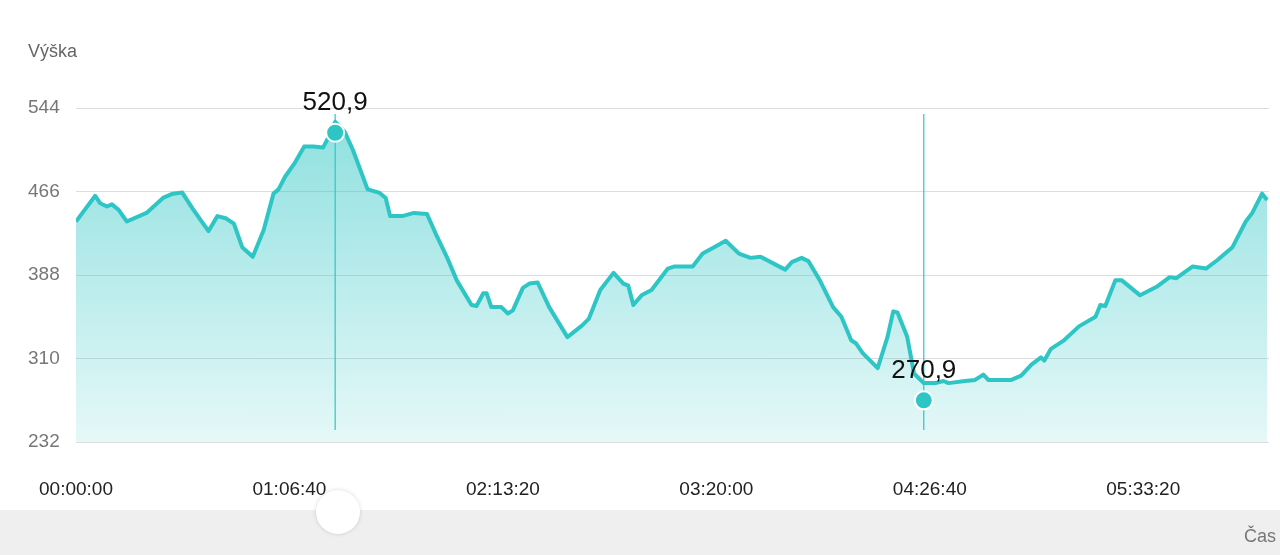  Describe the element at coordinates (76, 488) in the screenshot. I see `x-tick-label: 00:00:00` at that location.